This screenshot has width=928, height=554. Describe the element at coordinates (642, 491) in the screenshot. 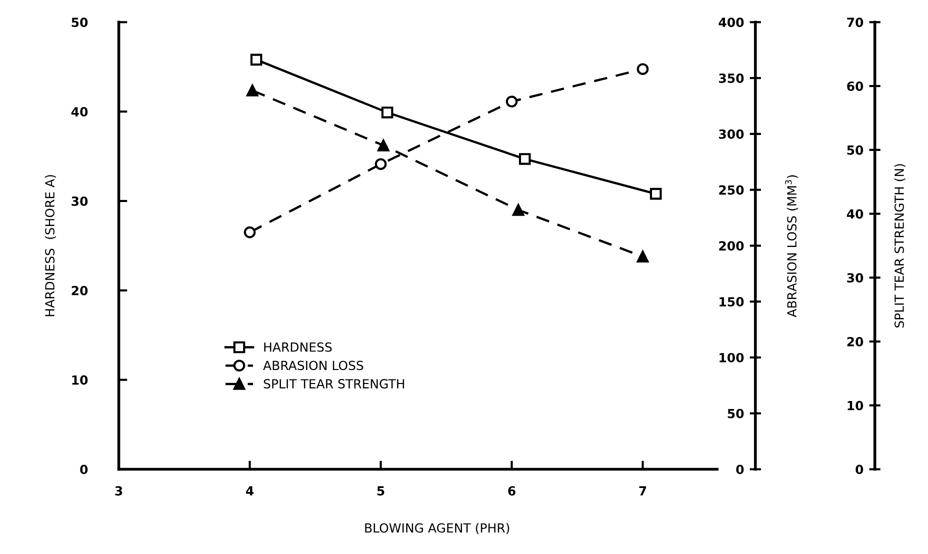

I see `x-tick-label: 7` at that location.